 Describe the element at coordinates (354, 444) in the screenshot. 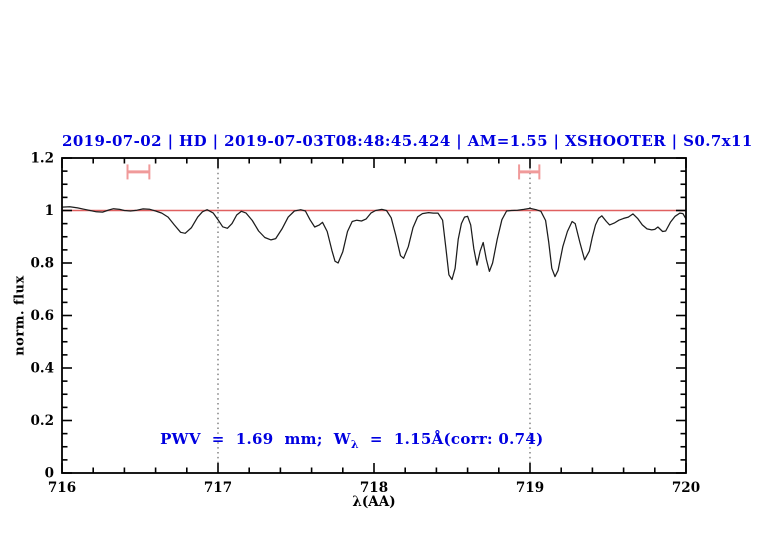

I see `pwv-annotation-subscript: λ` at that location.